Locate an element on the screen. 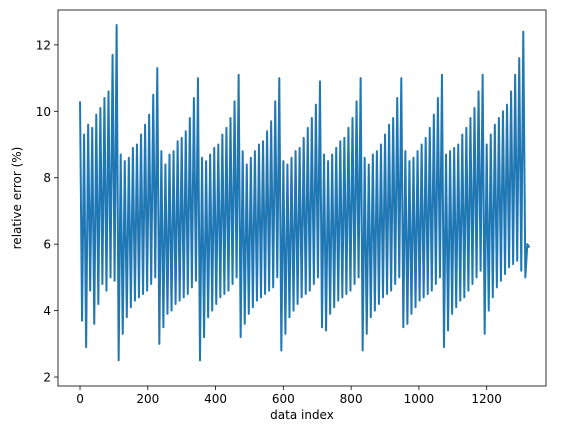  x-tick-label: 400 is located at coordinates (215, 399).